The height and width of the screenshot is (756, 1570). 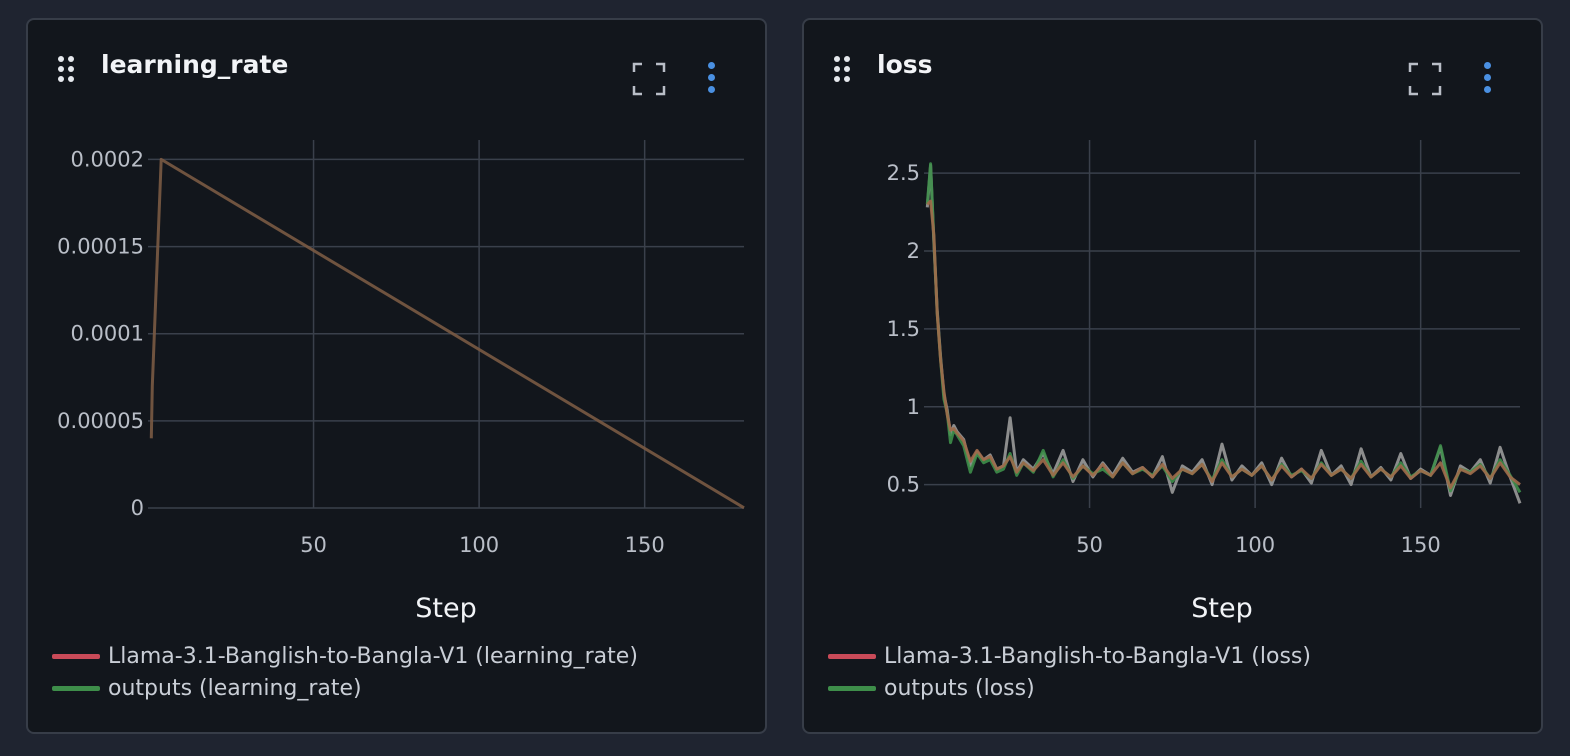 What do you see at coordinates (913, 407) in the screenshot?
I see `y-tick-label: 1` at bounding box center [913, 407].